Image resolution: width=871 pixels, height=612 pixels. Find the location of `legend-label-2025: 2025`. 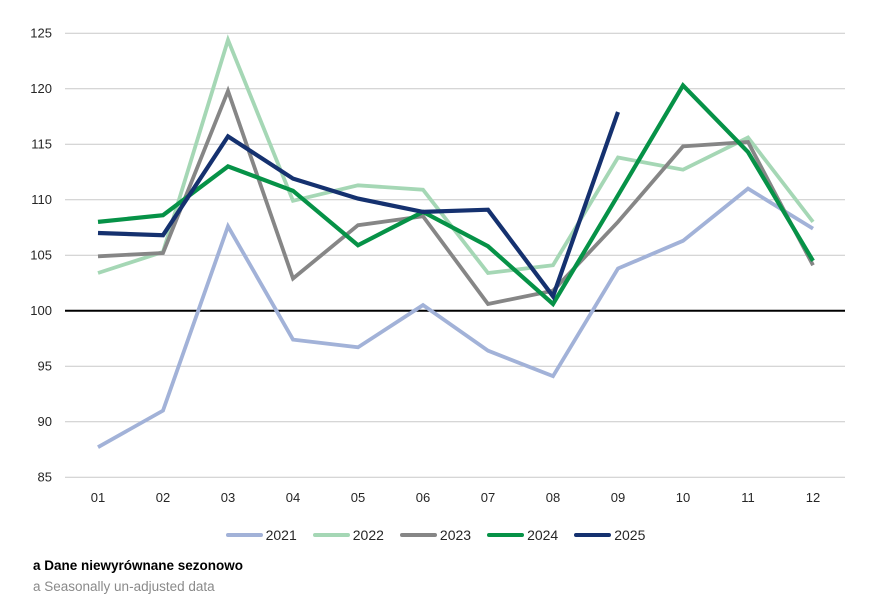

legend-label-2025: 2025 is located at coordinates (630, 535).